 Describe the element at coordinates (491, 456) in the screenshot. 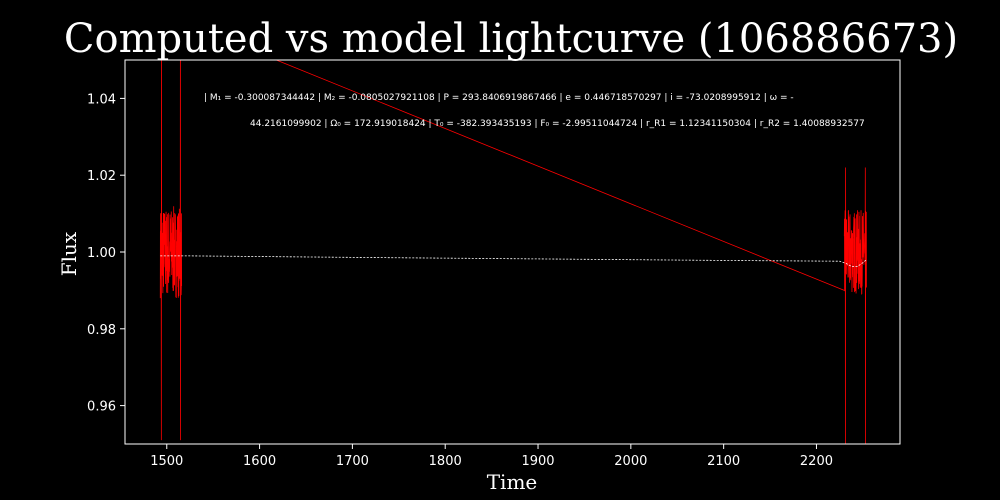

I see `x-axis-ticks: 1500 1600 1700 1800 1900 2000 2100 2200` at that location.